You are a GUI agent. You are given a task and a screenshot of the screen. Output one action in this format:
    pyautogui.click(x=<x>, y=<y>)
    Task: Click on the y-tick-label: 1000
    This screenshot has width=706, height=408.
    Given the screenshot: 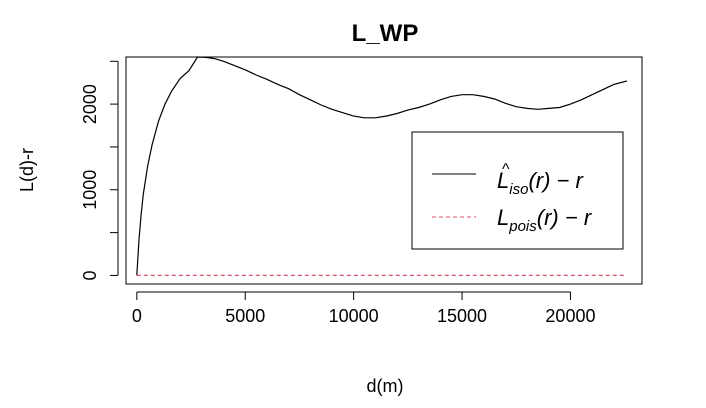 What is the action you would take?
    pyautogui.click(x=90, y=190)
    